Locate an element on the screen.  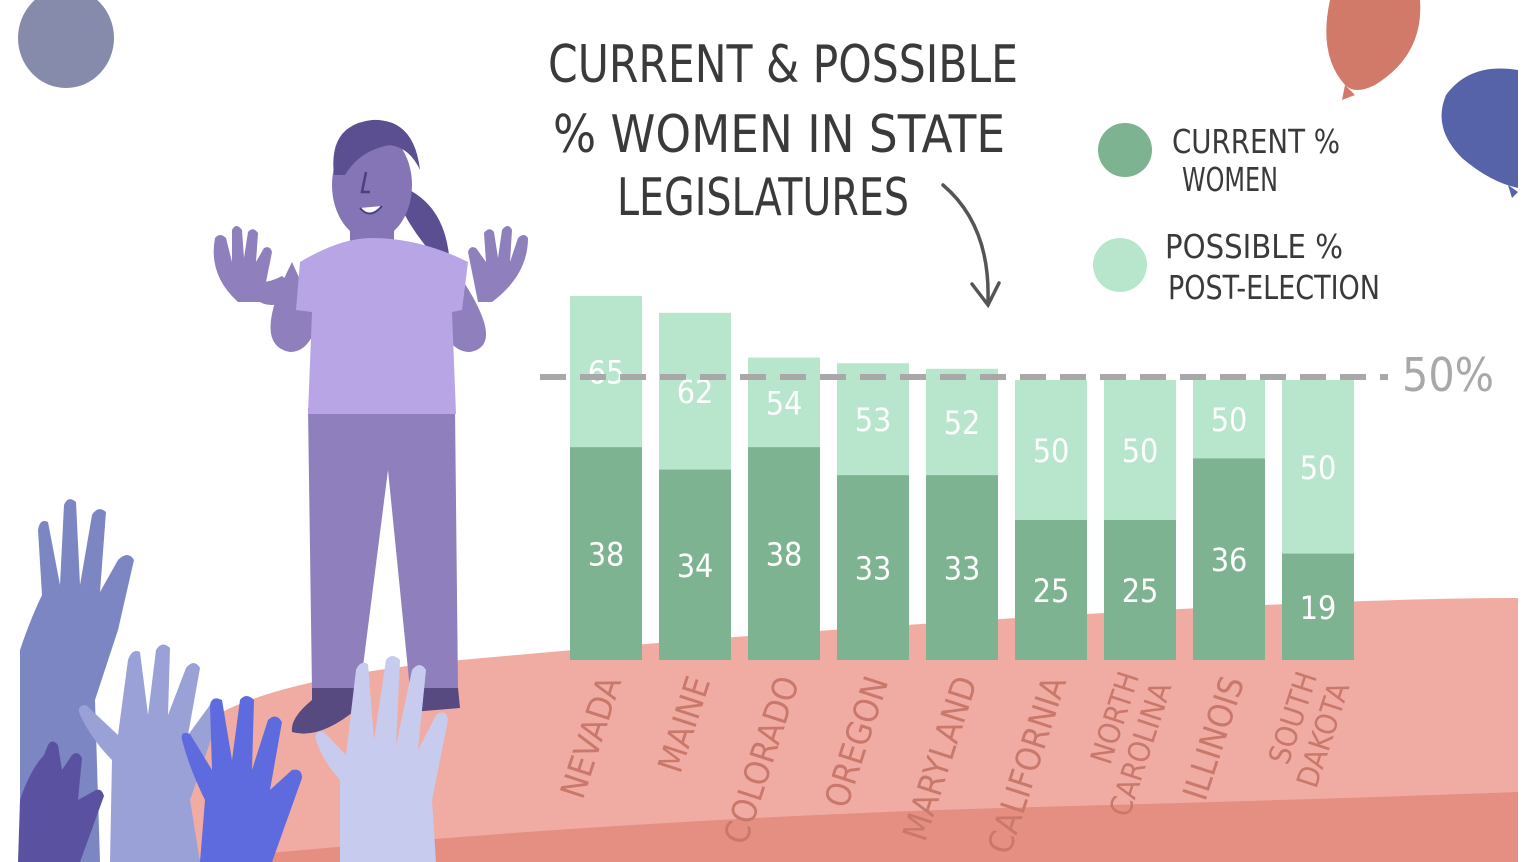
blue-balloon is located at coordinates (1479, 128).